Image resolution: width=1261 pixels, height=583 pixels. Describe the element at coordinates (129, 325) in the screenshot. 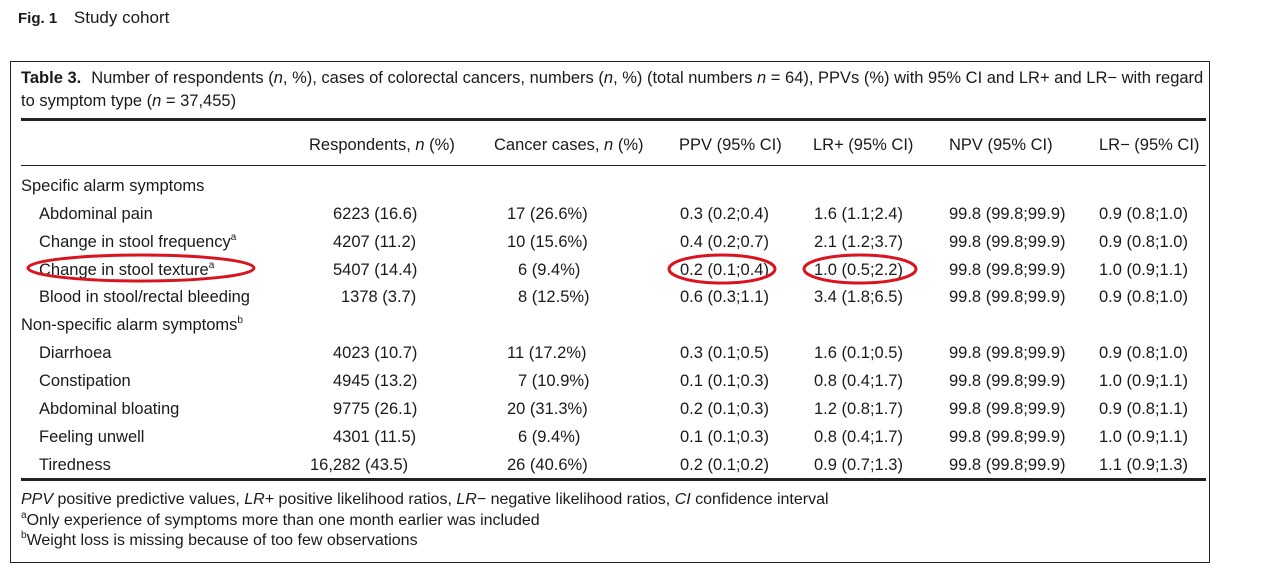

I see `group-label-text: Non-specific alarm symptoms` at that location.